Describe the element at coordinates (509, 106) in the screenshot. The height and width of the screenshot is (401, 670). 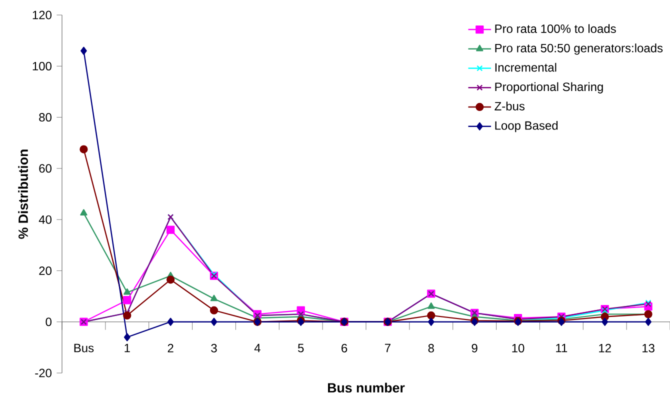
I see `legend-label: Z-bus` at that location.